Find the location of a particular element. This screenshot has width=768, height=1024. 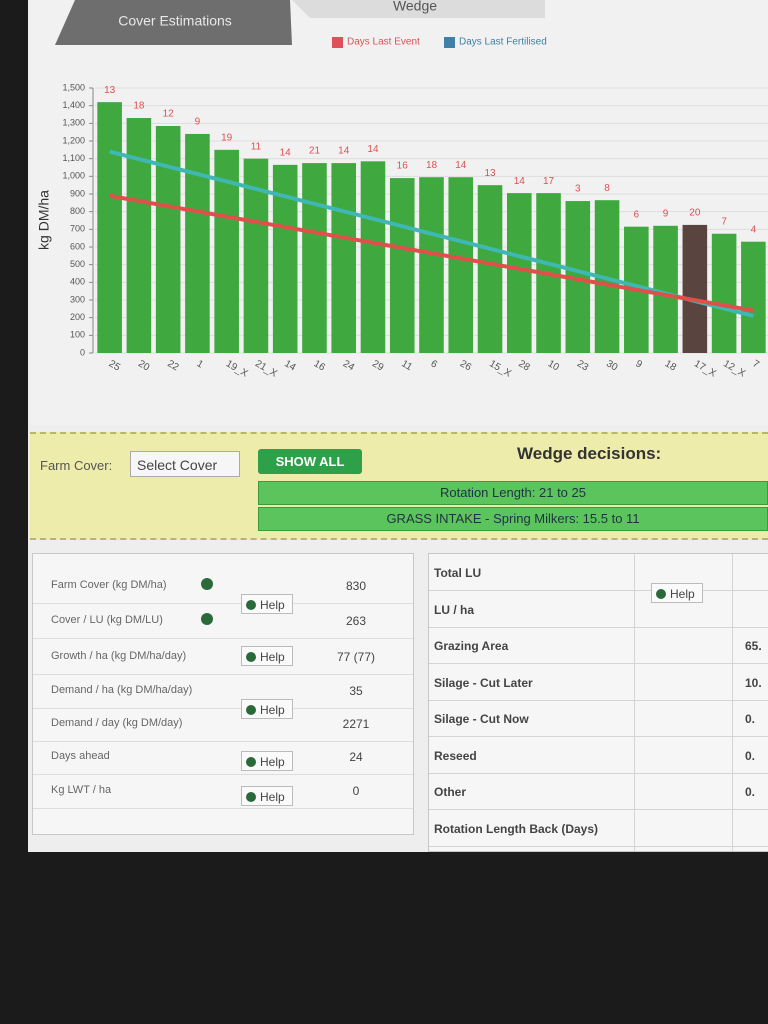

row-label: LU / ha is located at coordinates (454, 609).